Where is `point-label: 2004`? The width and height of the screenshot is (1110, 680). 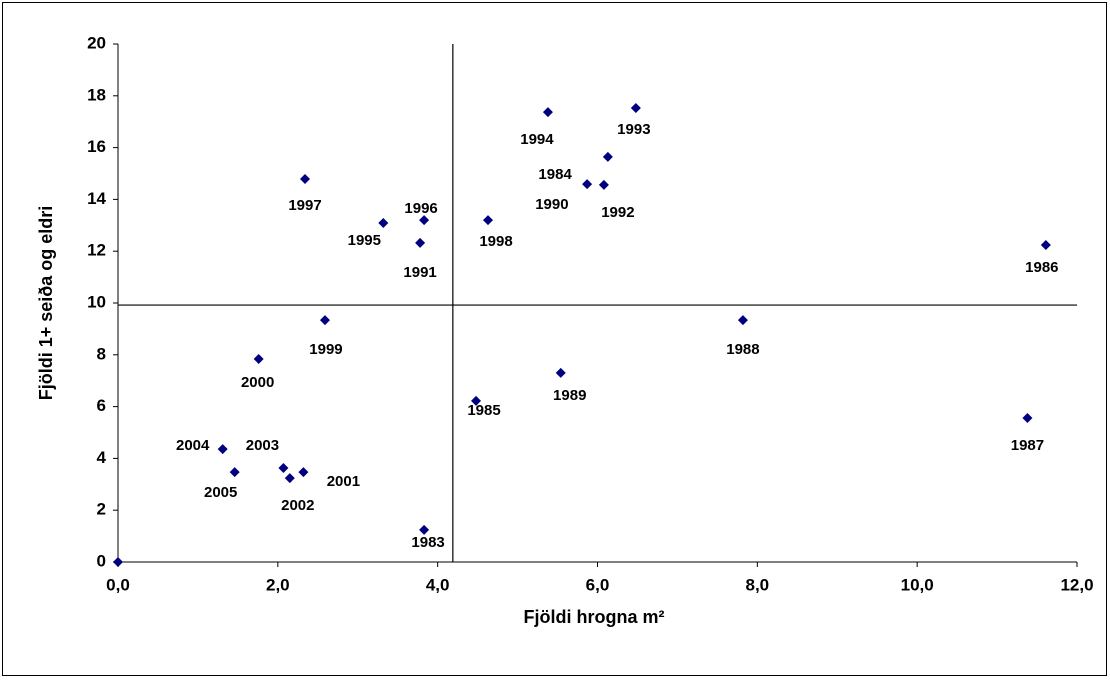
point-label: 2004 is located at coordinates (193, 445).